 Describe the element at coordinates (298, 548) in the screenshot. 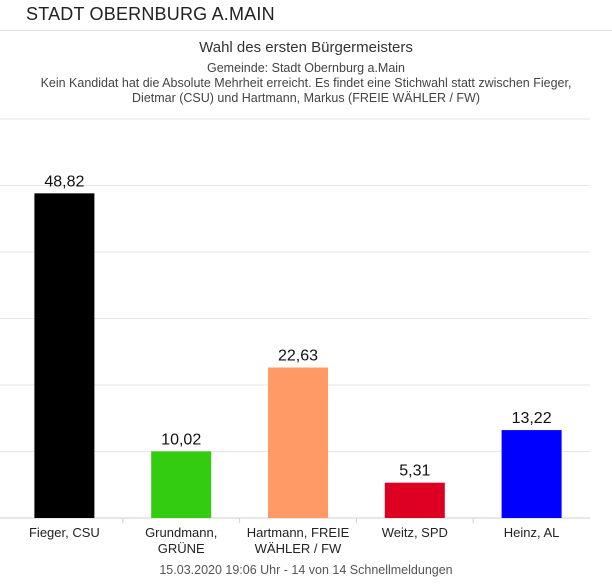

I see `category-label: WÄHLER / FW` at that location.